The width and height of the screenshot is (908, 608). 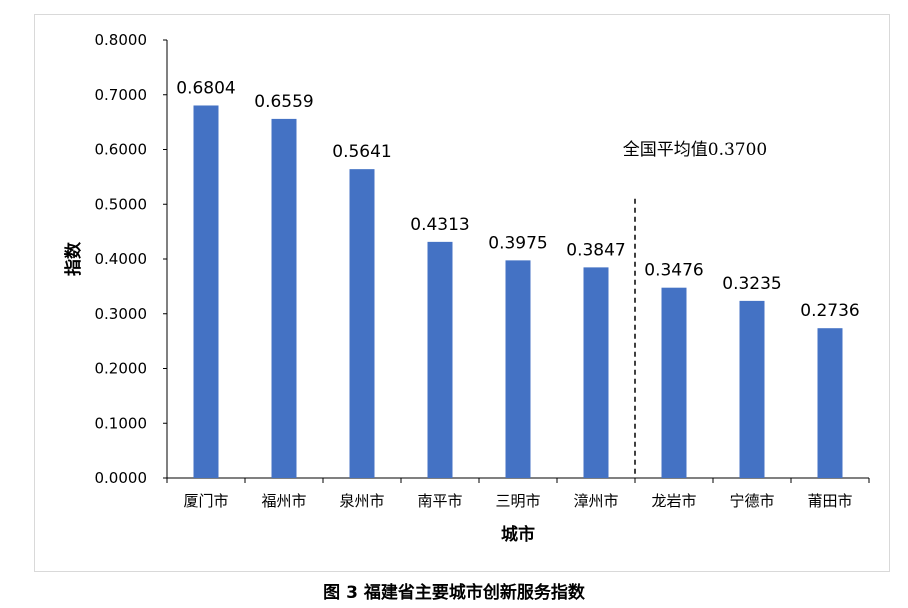 What do you see at coordinates (121, 369) in the screenshot?
I see `y-tick-label: 0.2000` at bounding box center [121, 369].